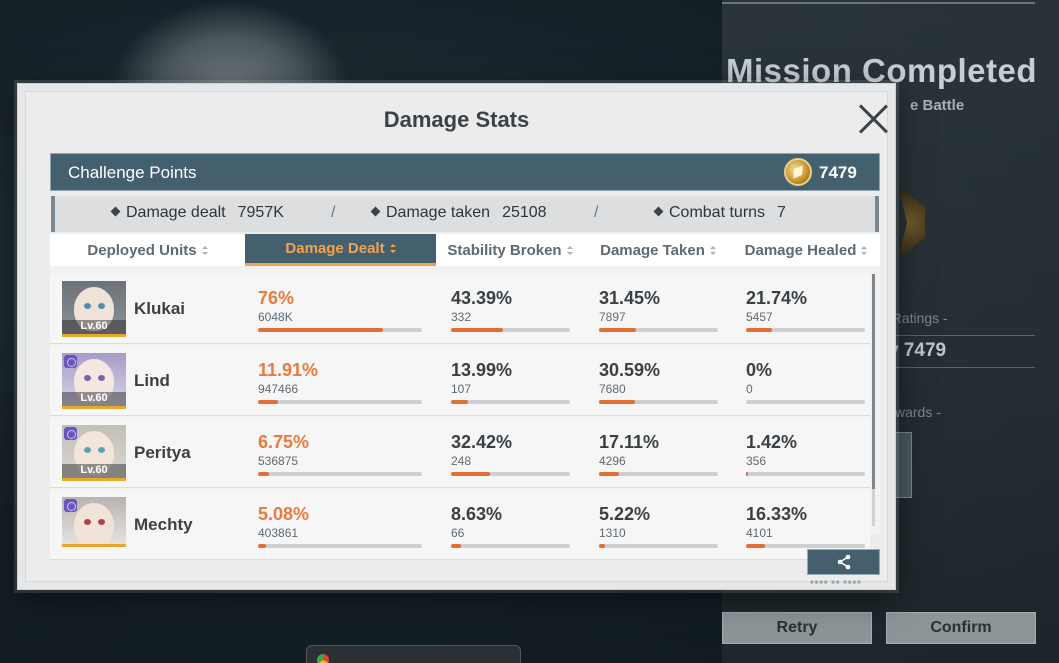 This screenshot has width=1059, height=663. I want to click on challenge-points-coin-icon, so click(798, 172).